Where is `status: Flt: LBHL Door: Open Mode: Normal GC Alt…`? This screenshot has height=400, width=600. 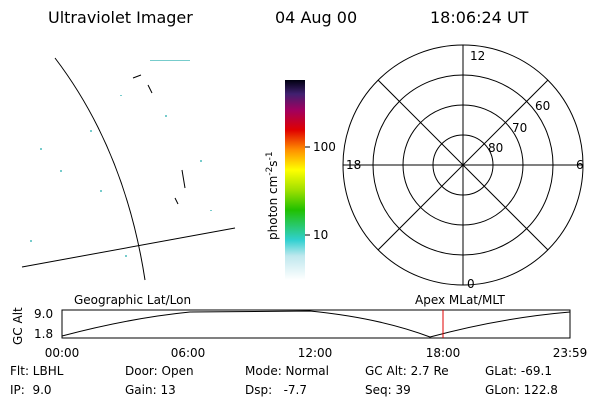 status: Flt: LBHL Door: Open Mode: Normal GC Alt… is located at coordinates (284, 380).